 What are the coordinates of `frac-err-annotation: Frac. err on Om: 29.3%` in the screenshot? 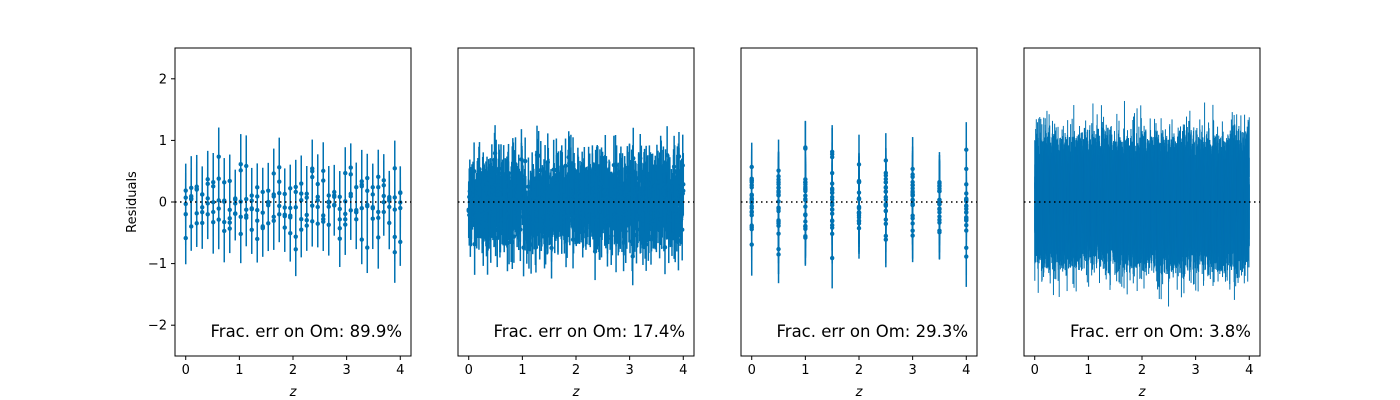 It's located at (873, 331).